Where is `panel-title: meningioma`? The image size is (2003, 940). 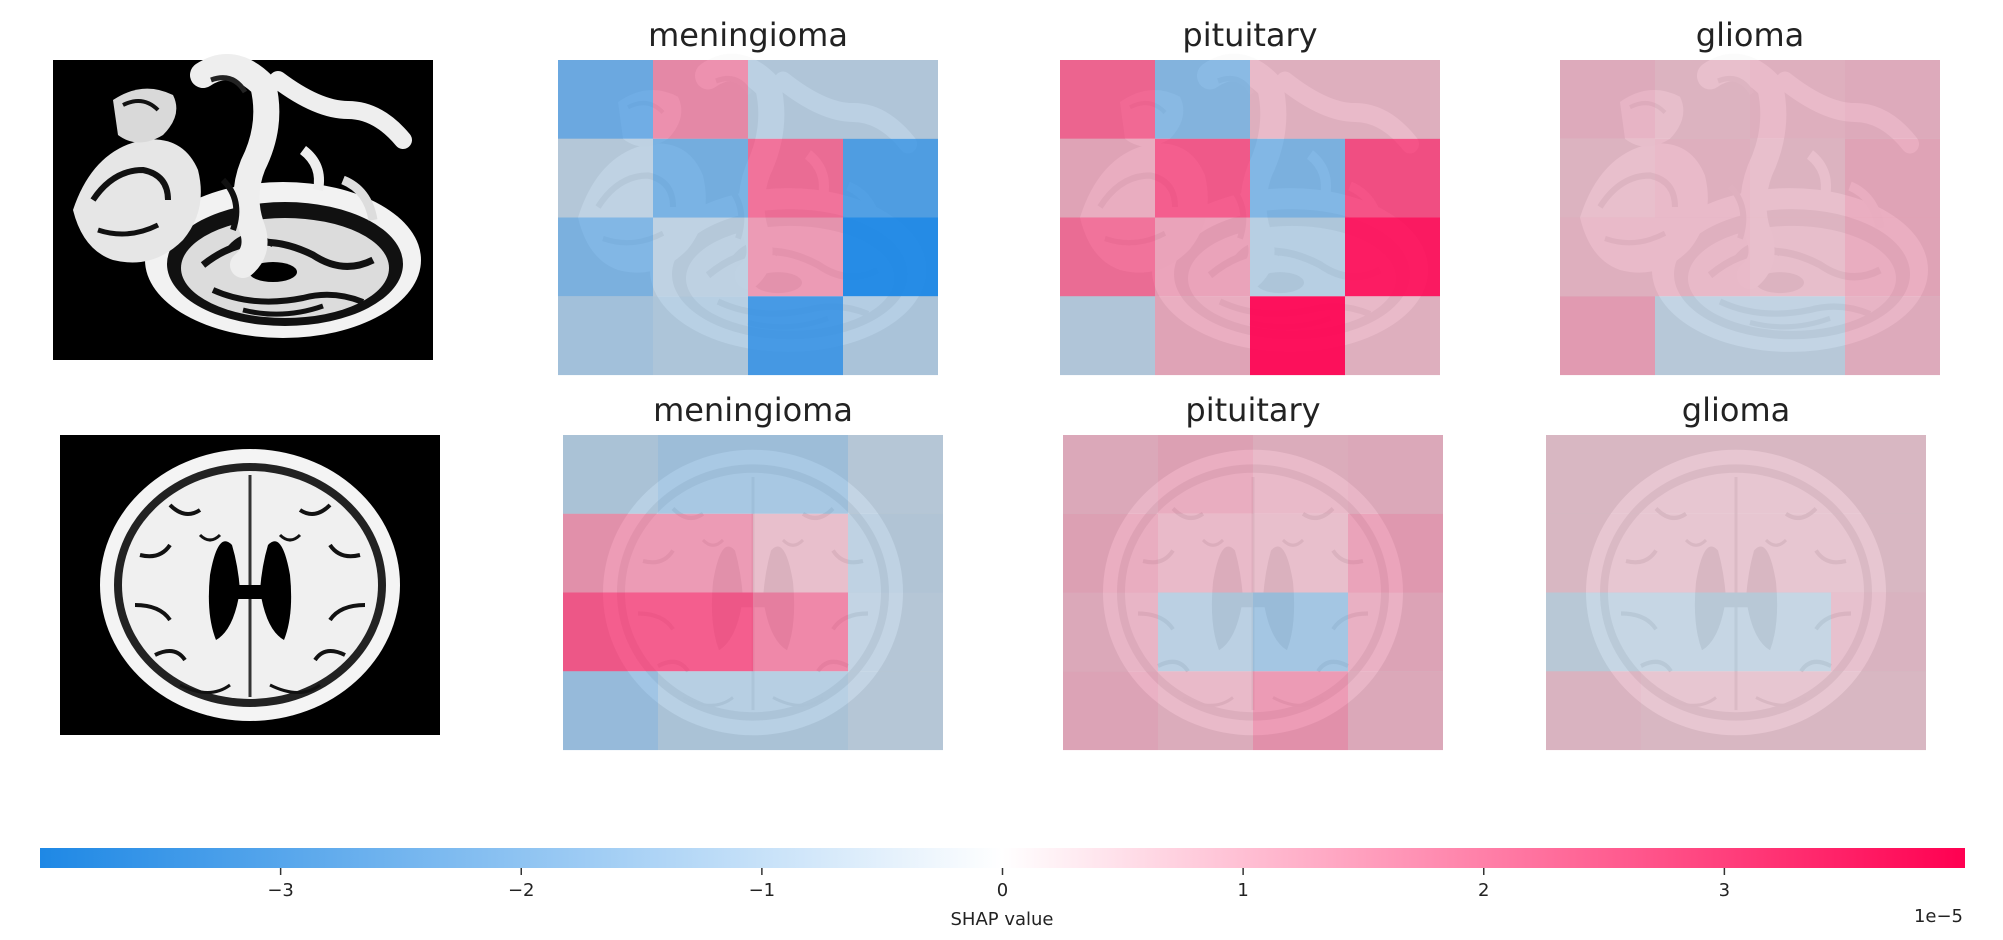
panel-title: meningioma is located at coordinates (748, 35).